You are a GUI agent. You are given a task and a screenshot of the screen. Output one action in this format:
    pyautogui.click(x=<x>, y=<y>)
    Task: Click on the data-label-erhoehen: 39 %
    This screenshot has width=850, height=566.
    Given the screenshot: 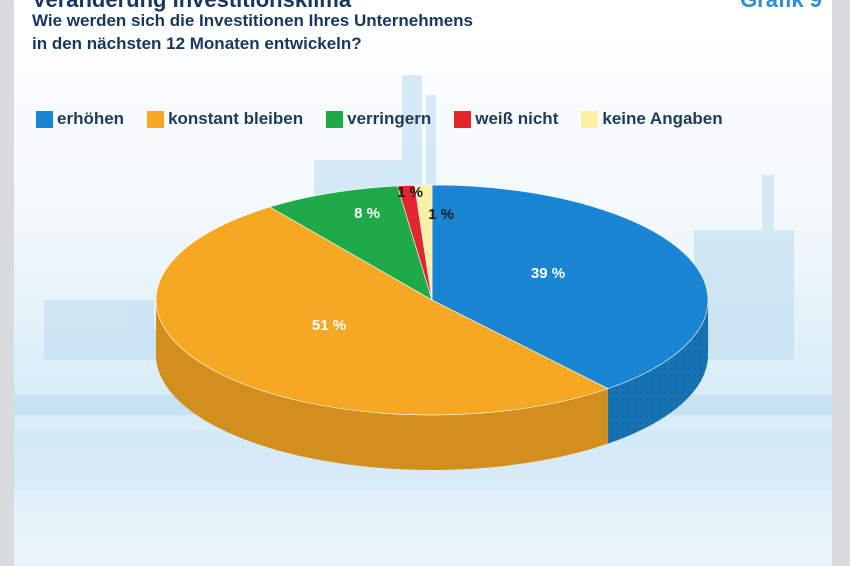 What is the action you would take?
    pyautogui.click(x=548, y=273)
    